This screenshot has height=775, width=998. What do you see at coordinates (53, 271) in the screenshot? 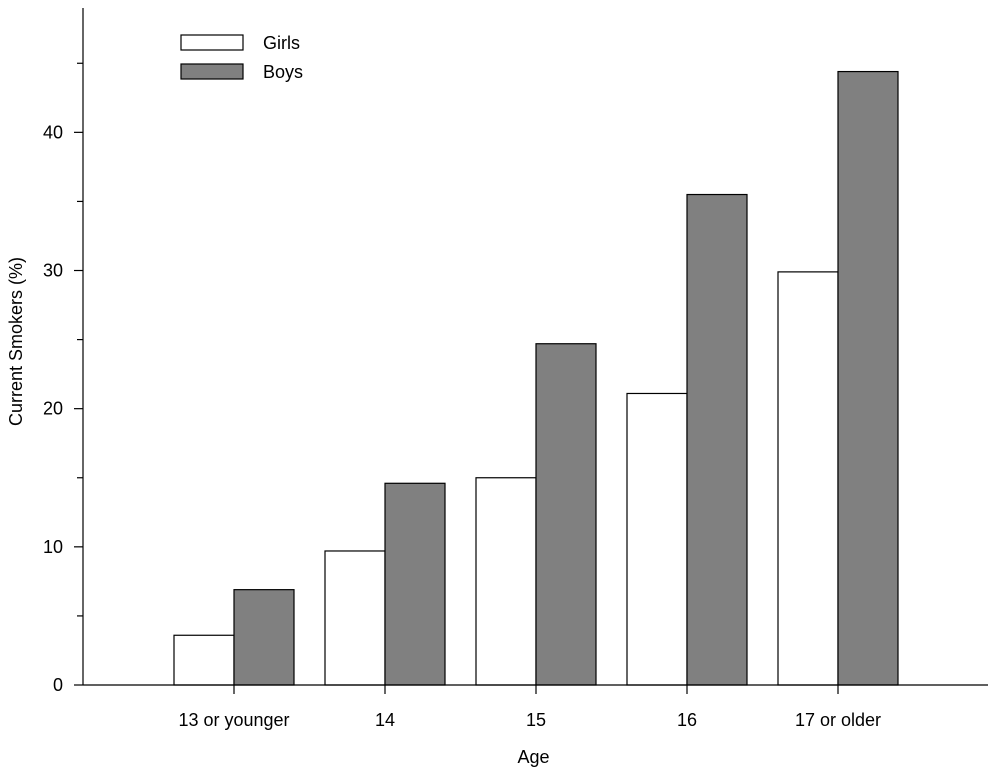
I see `y-tick-label: 30` at bounding box center [53, 271].